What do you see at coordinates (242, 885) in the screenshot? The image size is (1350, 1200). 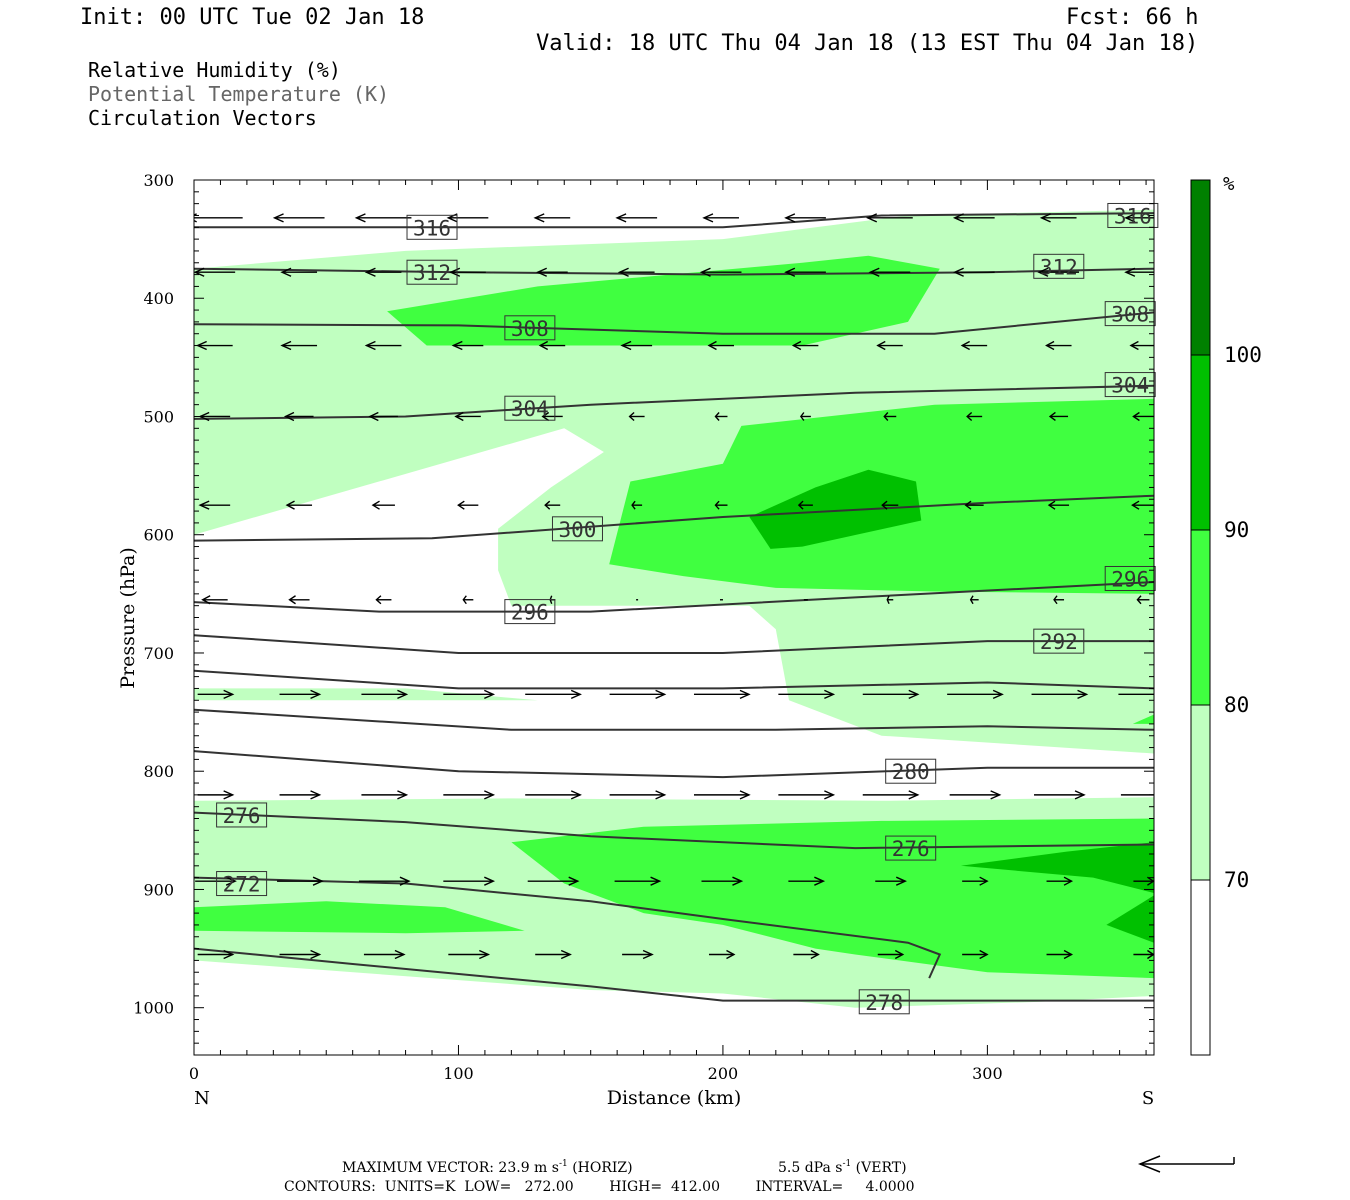 I see `svg-text: 272` at bounding box center [242, 885].